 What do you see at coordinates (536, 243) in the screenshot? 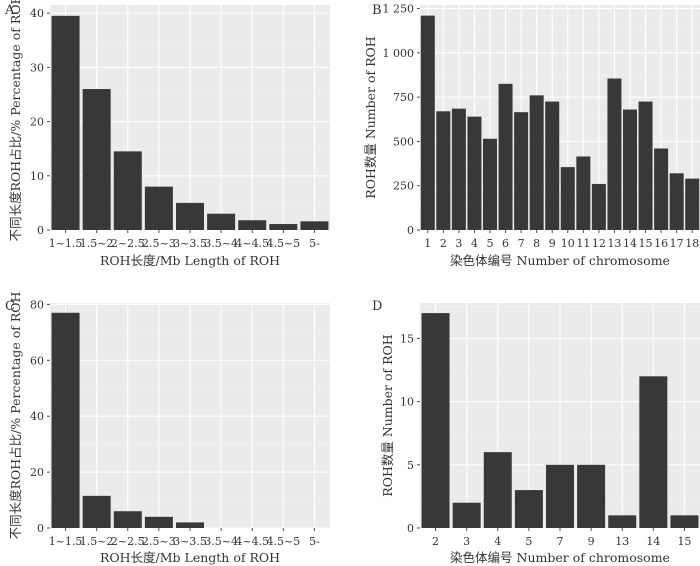
I see `x-tick-label: 8` at bounding box center [536, 243].